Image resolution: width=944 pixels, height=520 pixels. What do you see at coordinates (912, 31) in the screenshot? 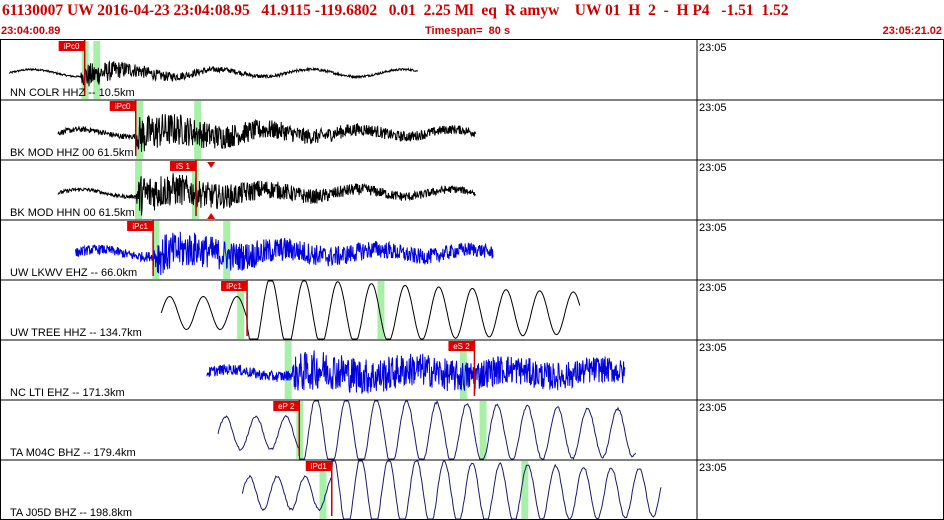
I see `end-time: 23:05:21.02` at bounding box center [912, 31].